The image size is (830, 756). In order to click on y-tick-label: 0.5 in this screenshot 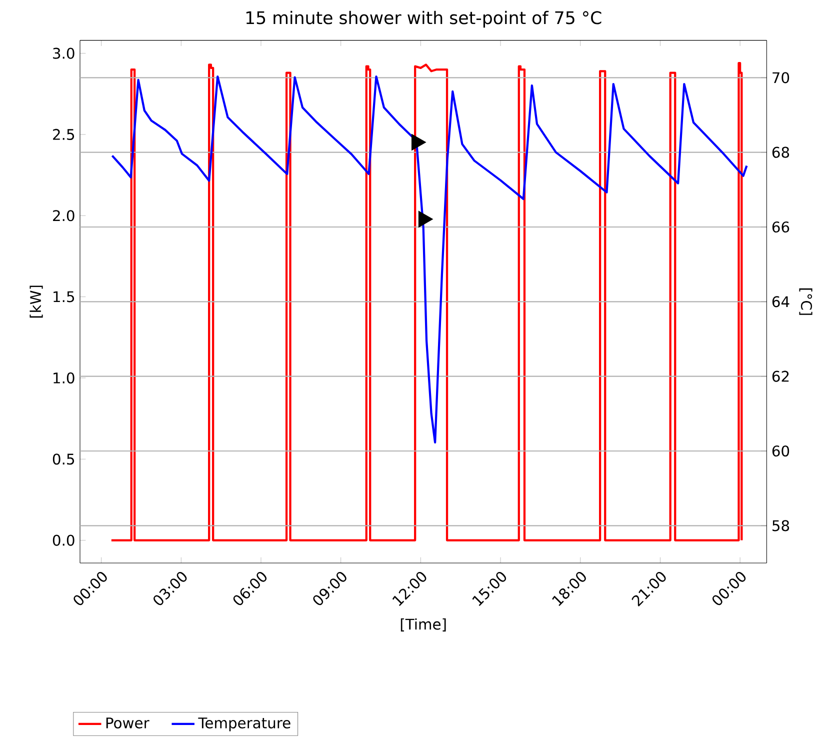, I will do `click(63, 459)`.